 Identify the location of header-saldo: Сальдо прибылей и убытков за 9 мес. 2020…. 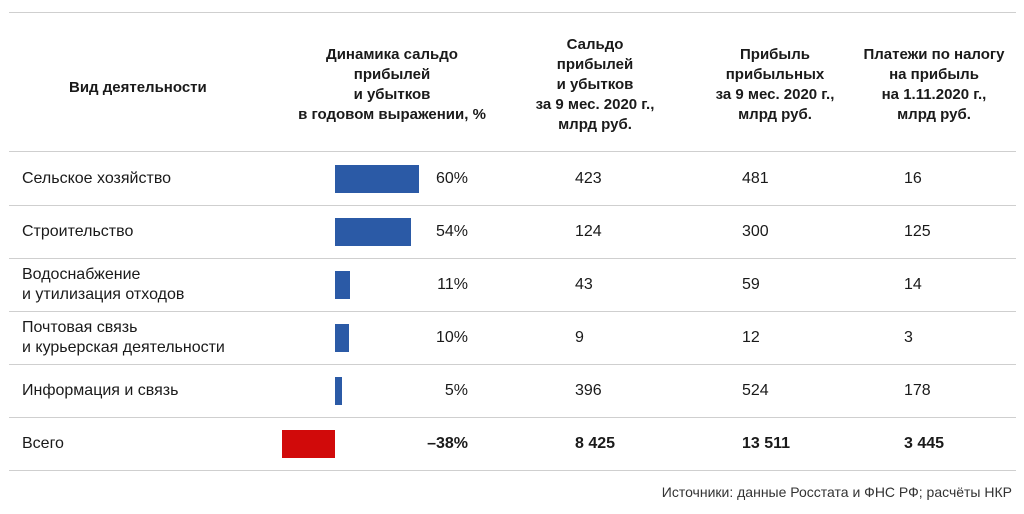
(595, 84).